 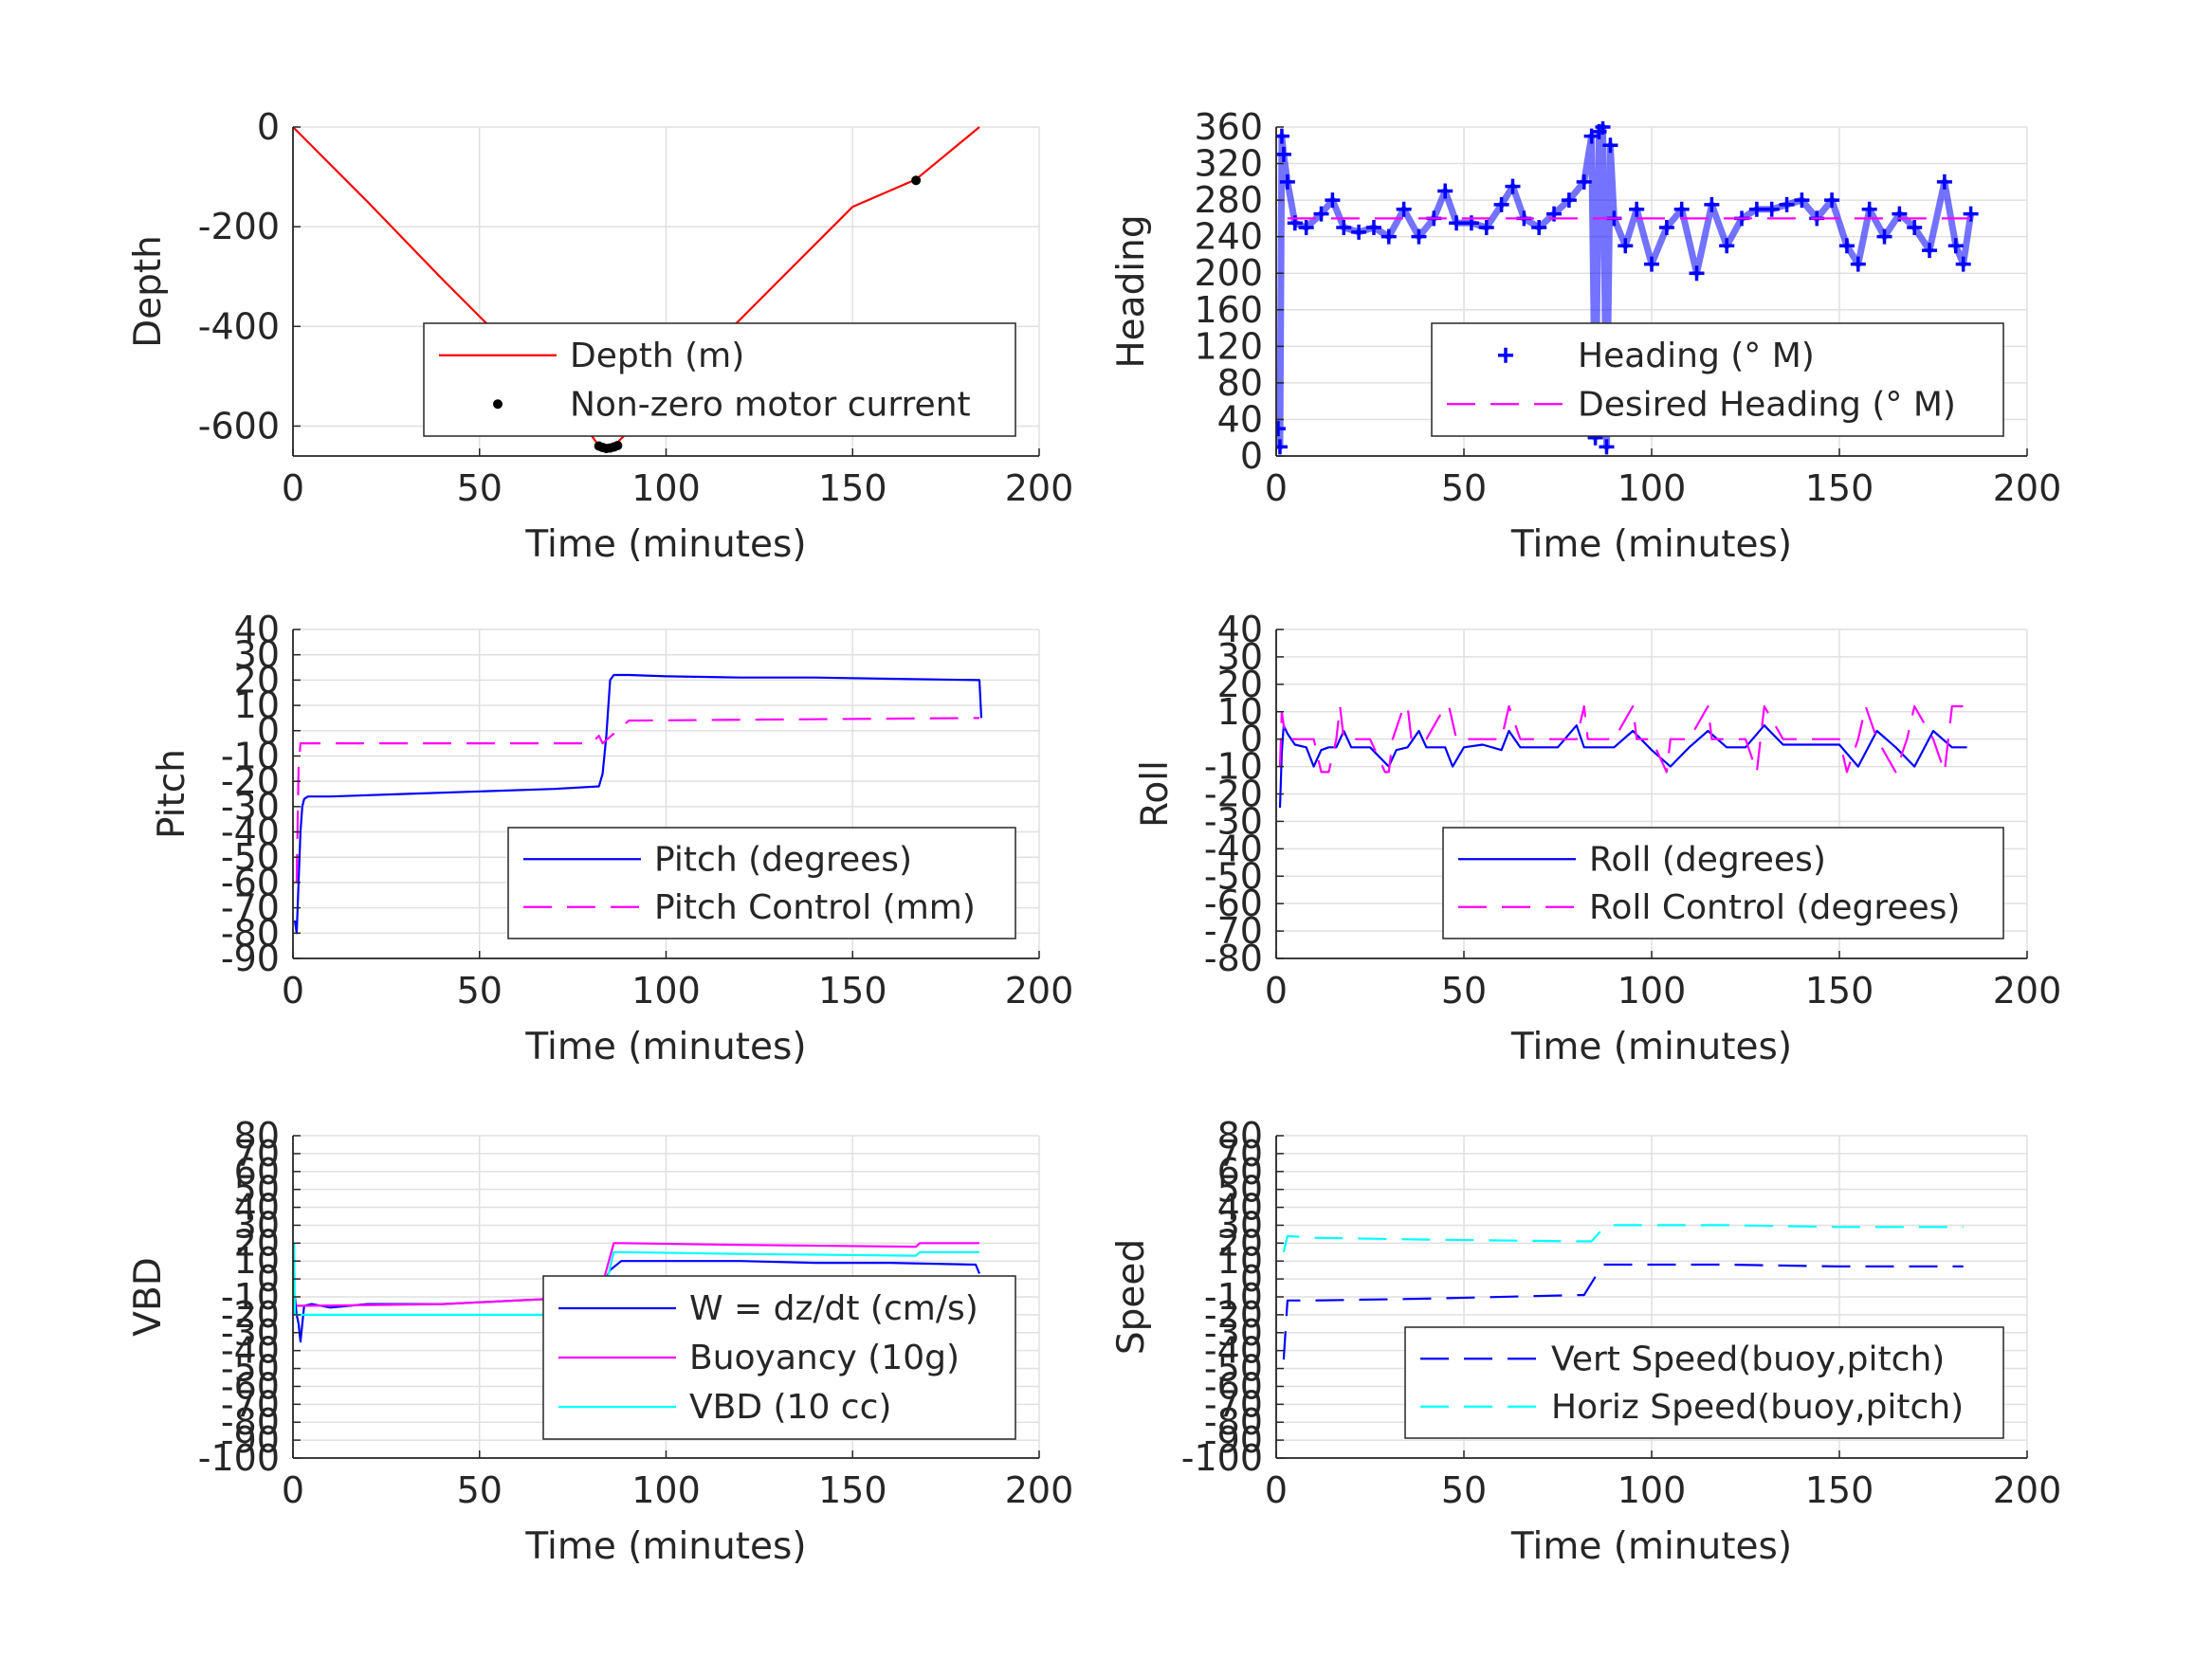 What do you see at coordinates (1240, 1261) in the screenshot?
I see `y-tick-label: 10` at bounding box center [1240, 1261].